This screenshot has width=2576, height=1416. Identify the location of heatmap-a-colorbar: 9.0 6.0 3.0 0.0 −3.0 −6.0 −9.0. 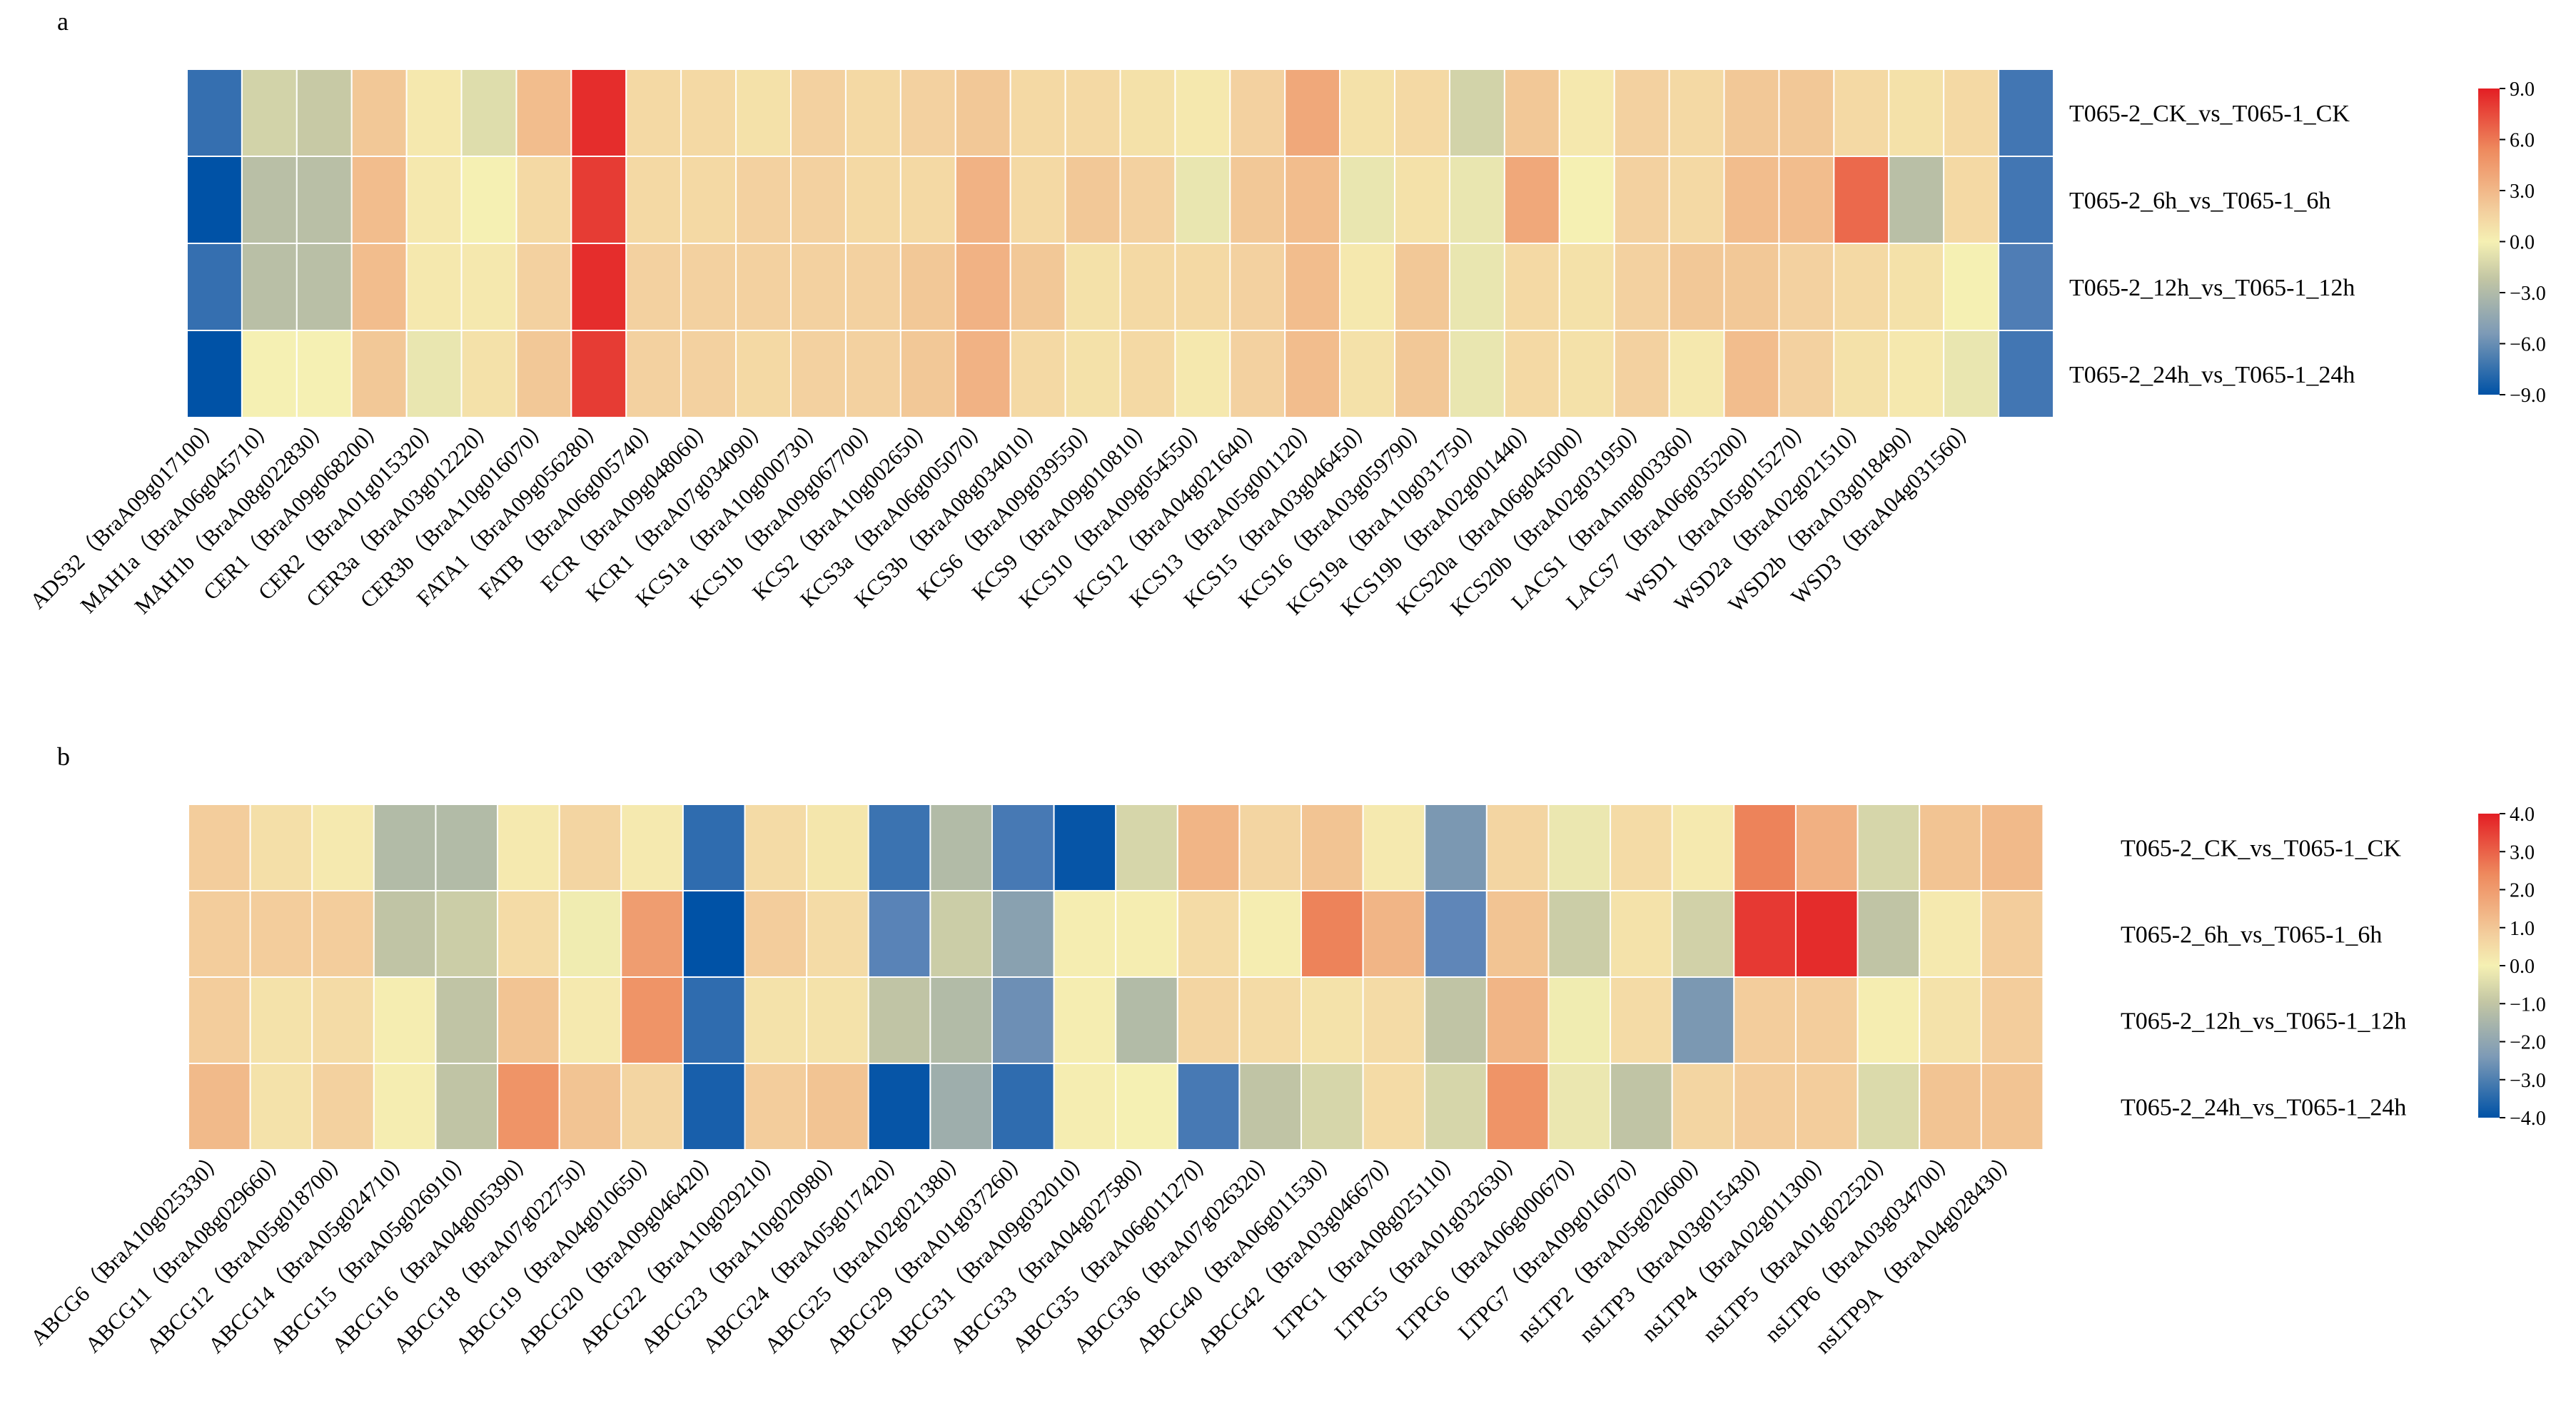
(2512, 243).